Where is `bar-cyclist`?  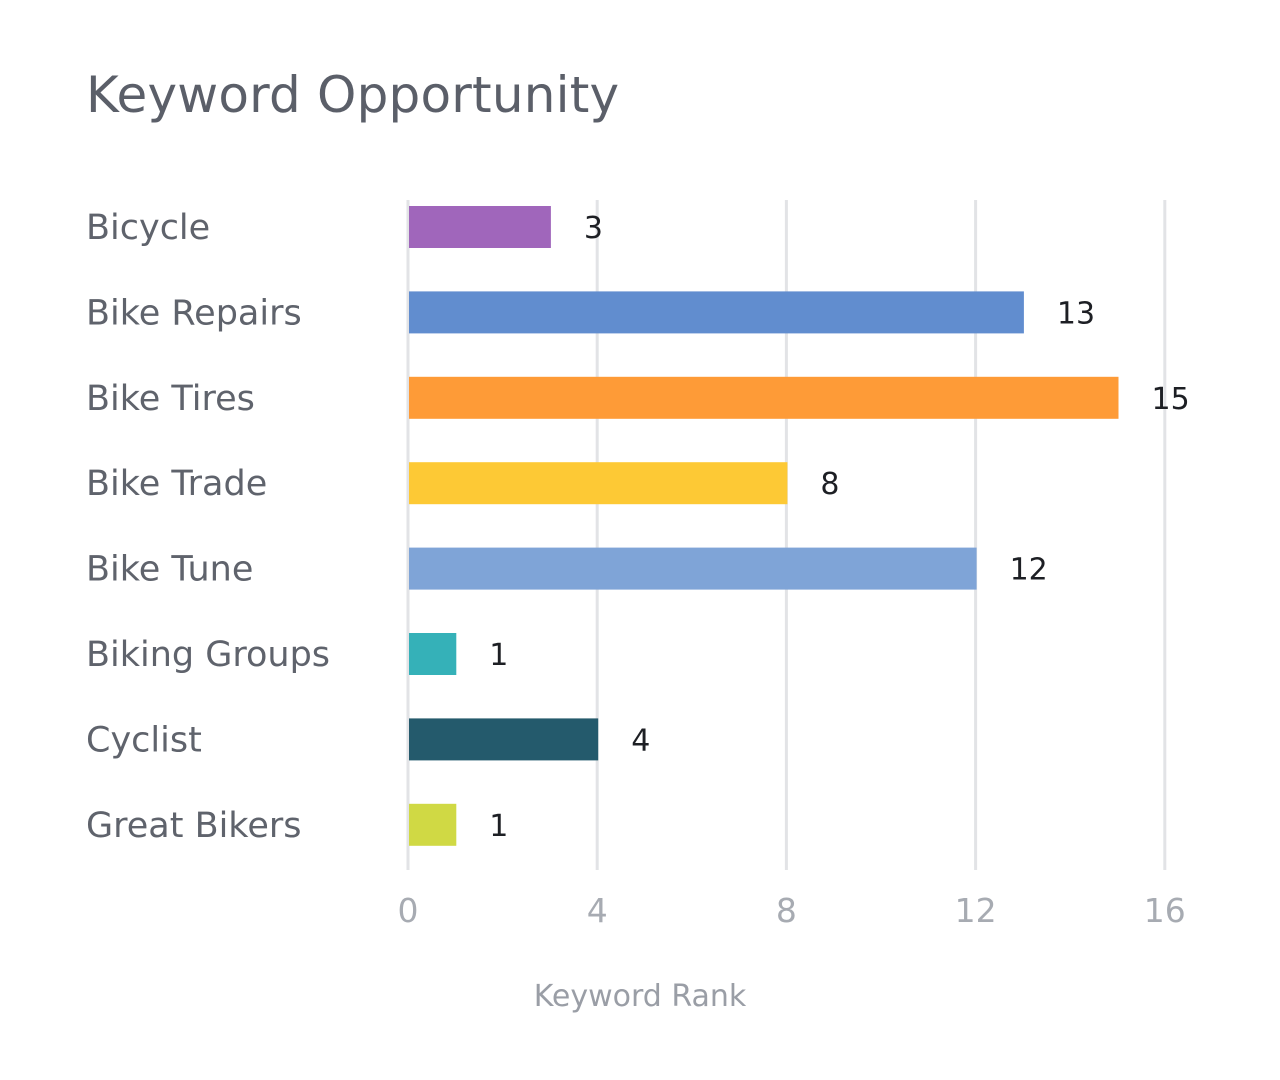
bar-cyclist is located at coordinates (504, 739).